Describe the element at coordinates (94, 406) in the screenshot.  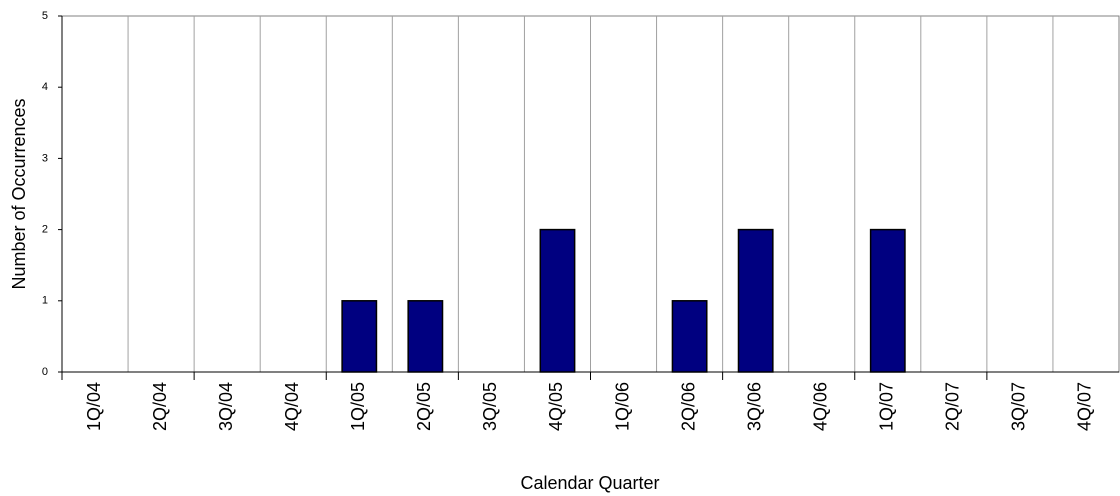
I see `x-tick-label: 1Q/04` at that location.